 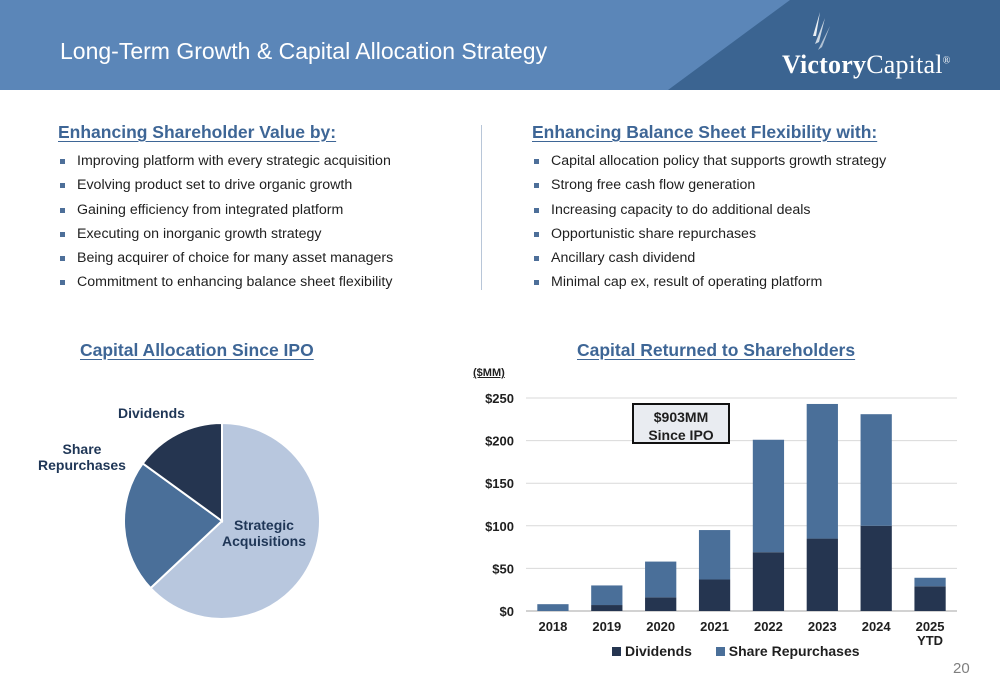 I want to click on list-item-text: Strong free cash flow generation, so click(x=653, y=185).